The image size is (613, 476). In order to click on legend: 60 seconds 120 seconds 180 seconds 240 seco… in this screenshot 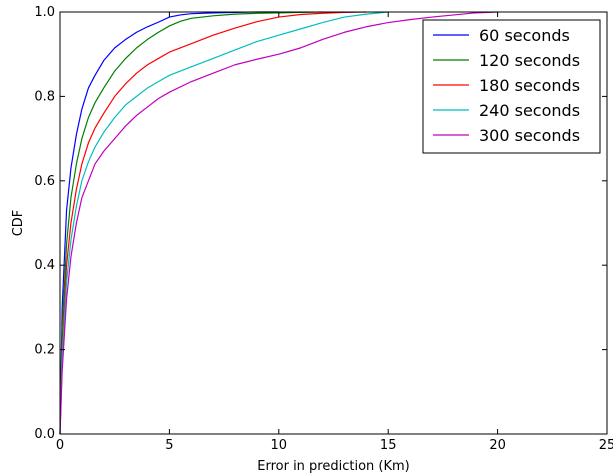, I will do `click(511, 86)`.